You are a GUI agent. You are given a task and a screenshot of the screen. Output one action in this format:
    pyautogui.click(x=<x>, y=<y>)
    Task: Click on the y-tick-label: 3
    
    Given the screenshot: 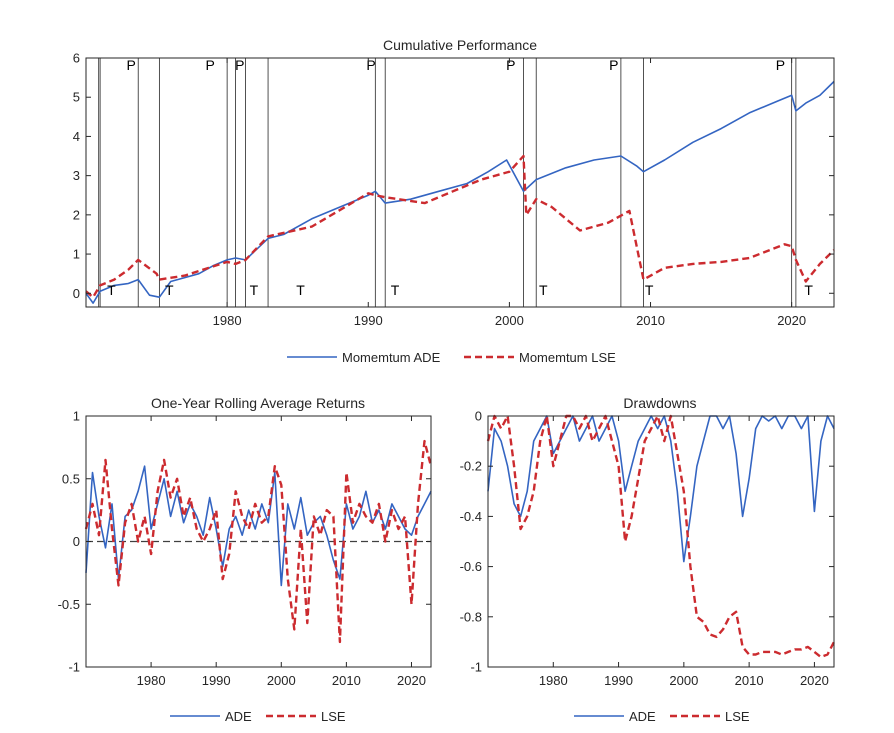 What is the action you would take?
    pyautogui.click(x=76, y=175)
    